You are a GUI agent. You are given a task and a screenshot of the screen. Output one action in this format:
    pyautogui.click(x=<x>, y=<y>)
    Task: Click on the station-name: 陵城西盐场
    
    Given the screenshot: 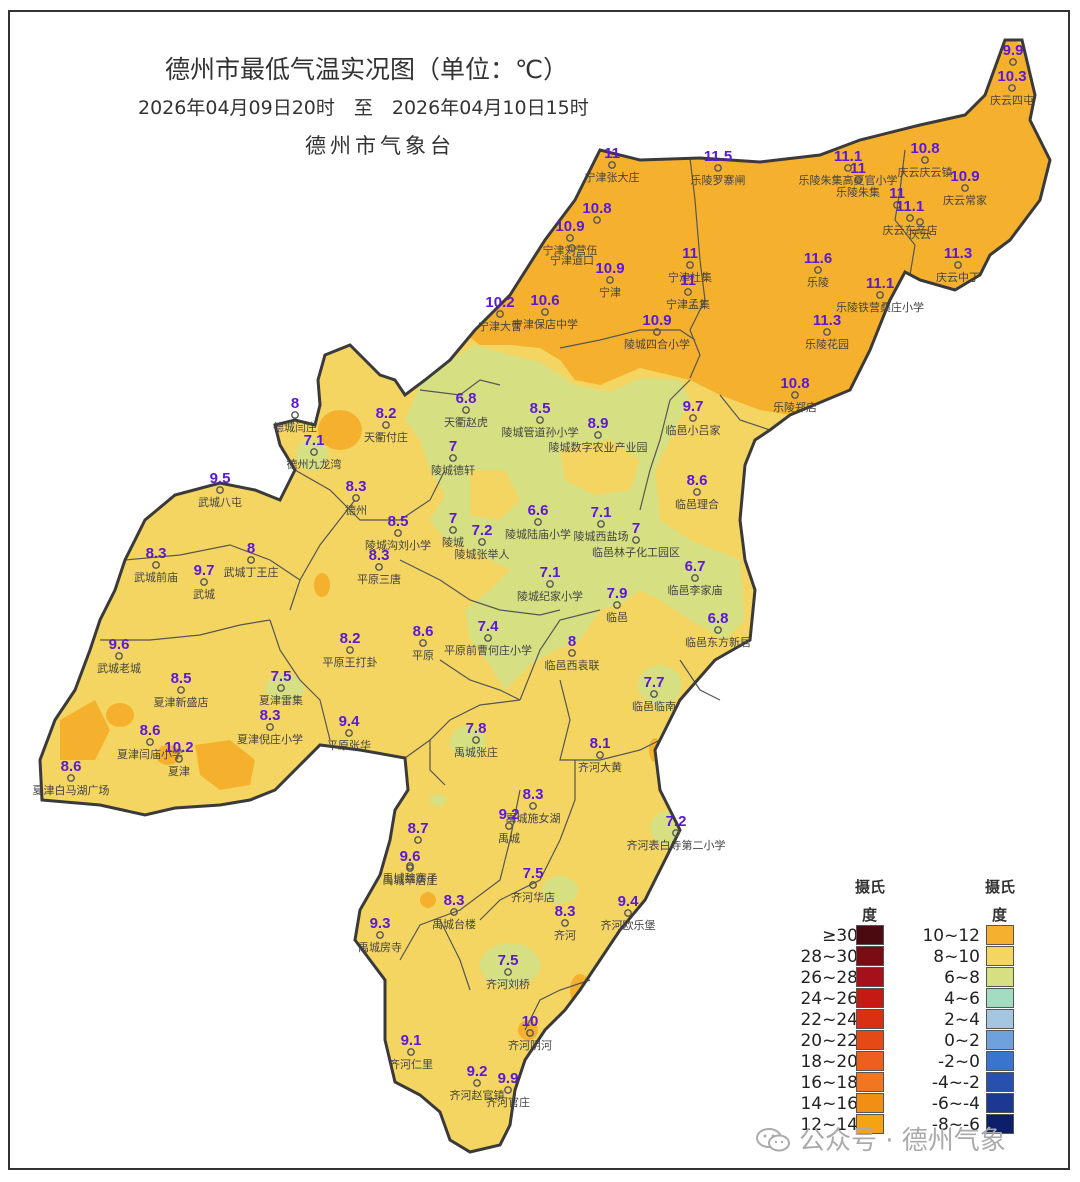 What is the action you would take?
    pyautogui.click(x=601, y=536)
    